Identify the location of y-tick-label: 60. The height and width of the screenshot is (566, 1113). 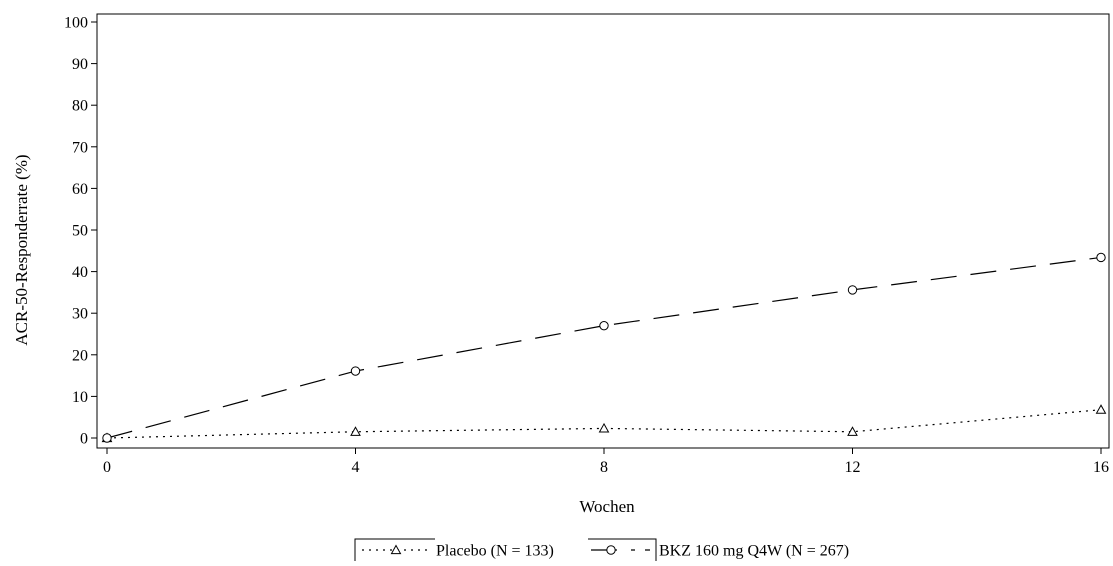
(80, 189).